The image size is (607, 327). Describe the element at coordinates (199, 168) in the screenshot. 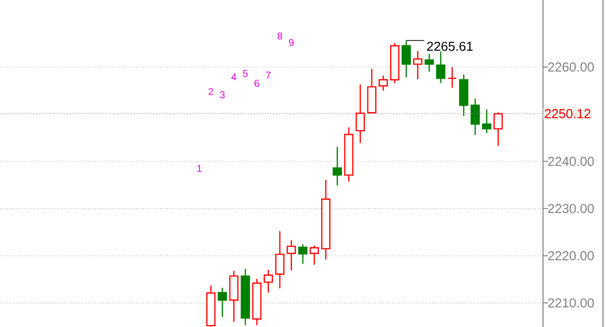

I see `text: 1` at that location.